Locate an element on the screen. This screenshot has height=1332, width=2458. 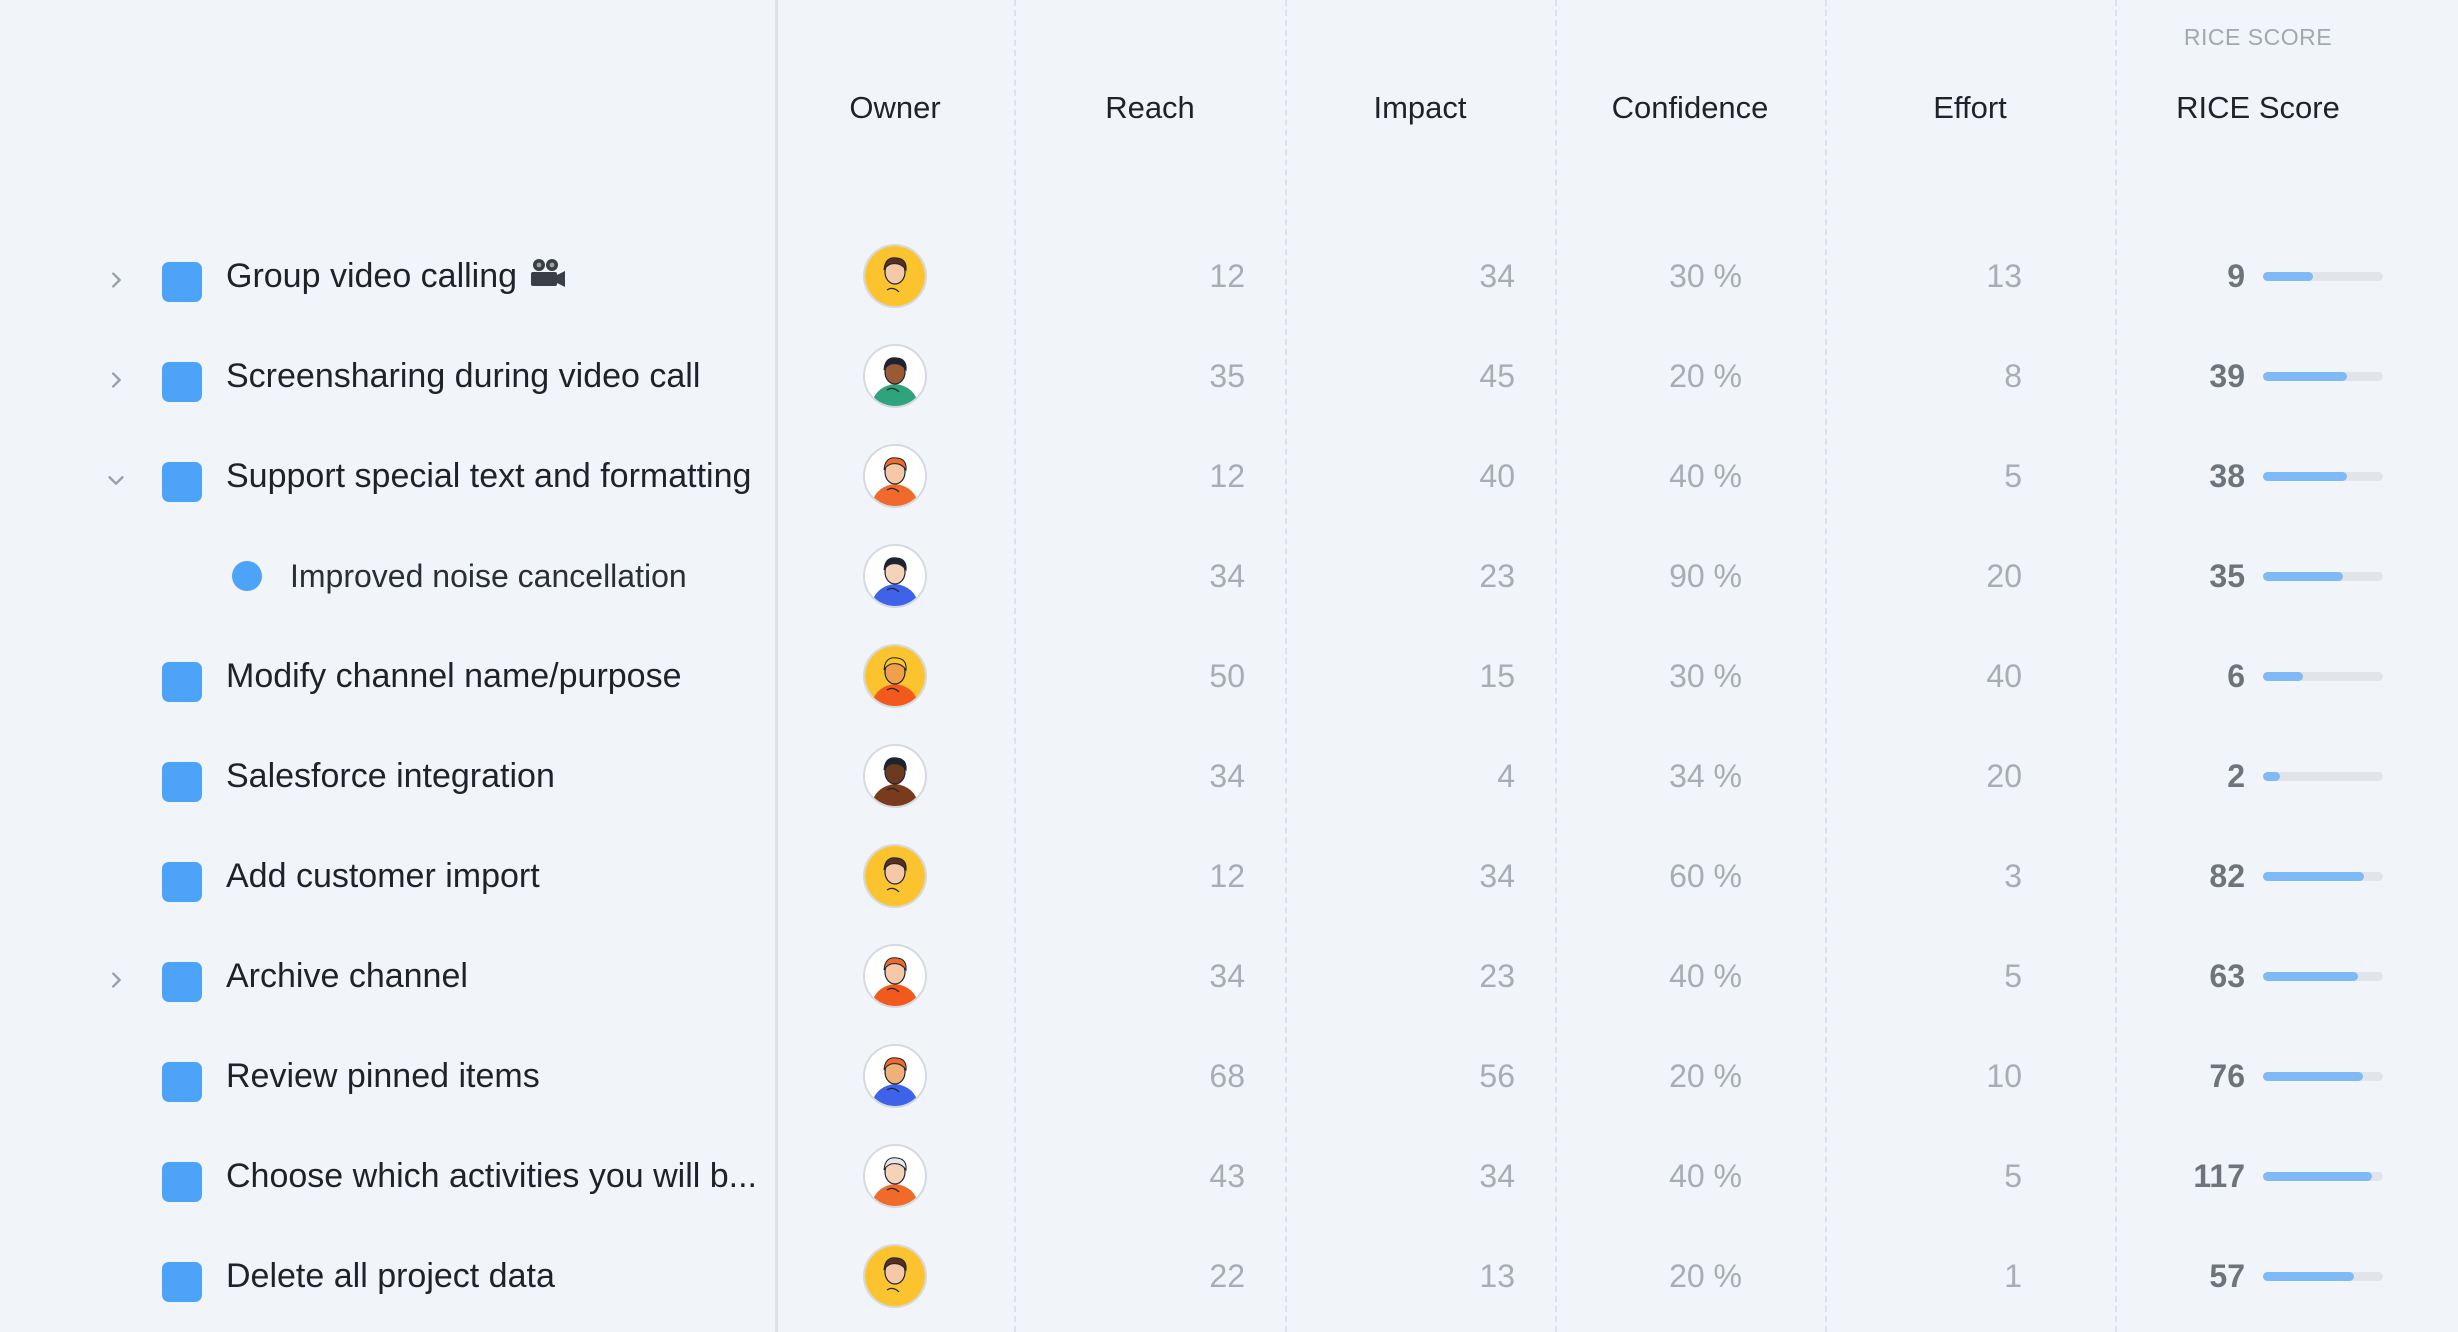
effort-cell: 10 is located at coordinates (2004, 1076).